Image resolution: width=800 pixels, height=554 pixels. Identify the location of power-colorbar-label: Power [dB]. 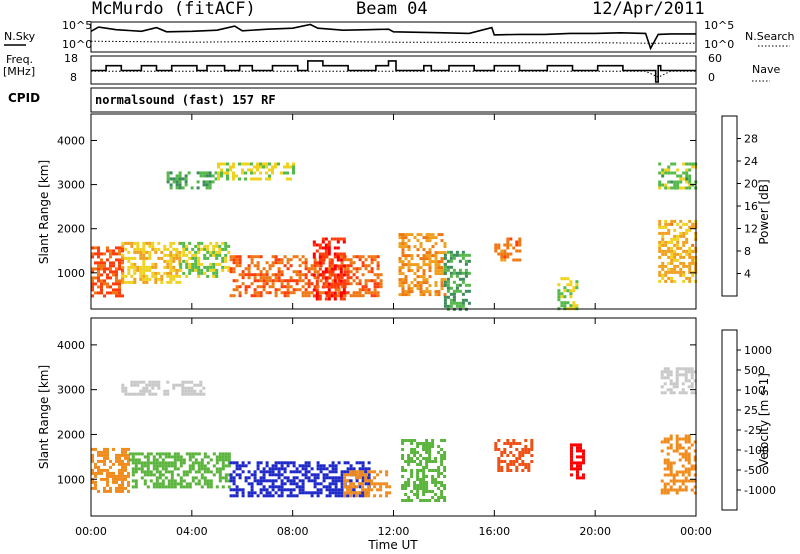
(764, 211).